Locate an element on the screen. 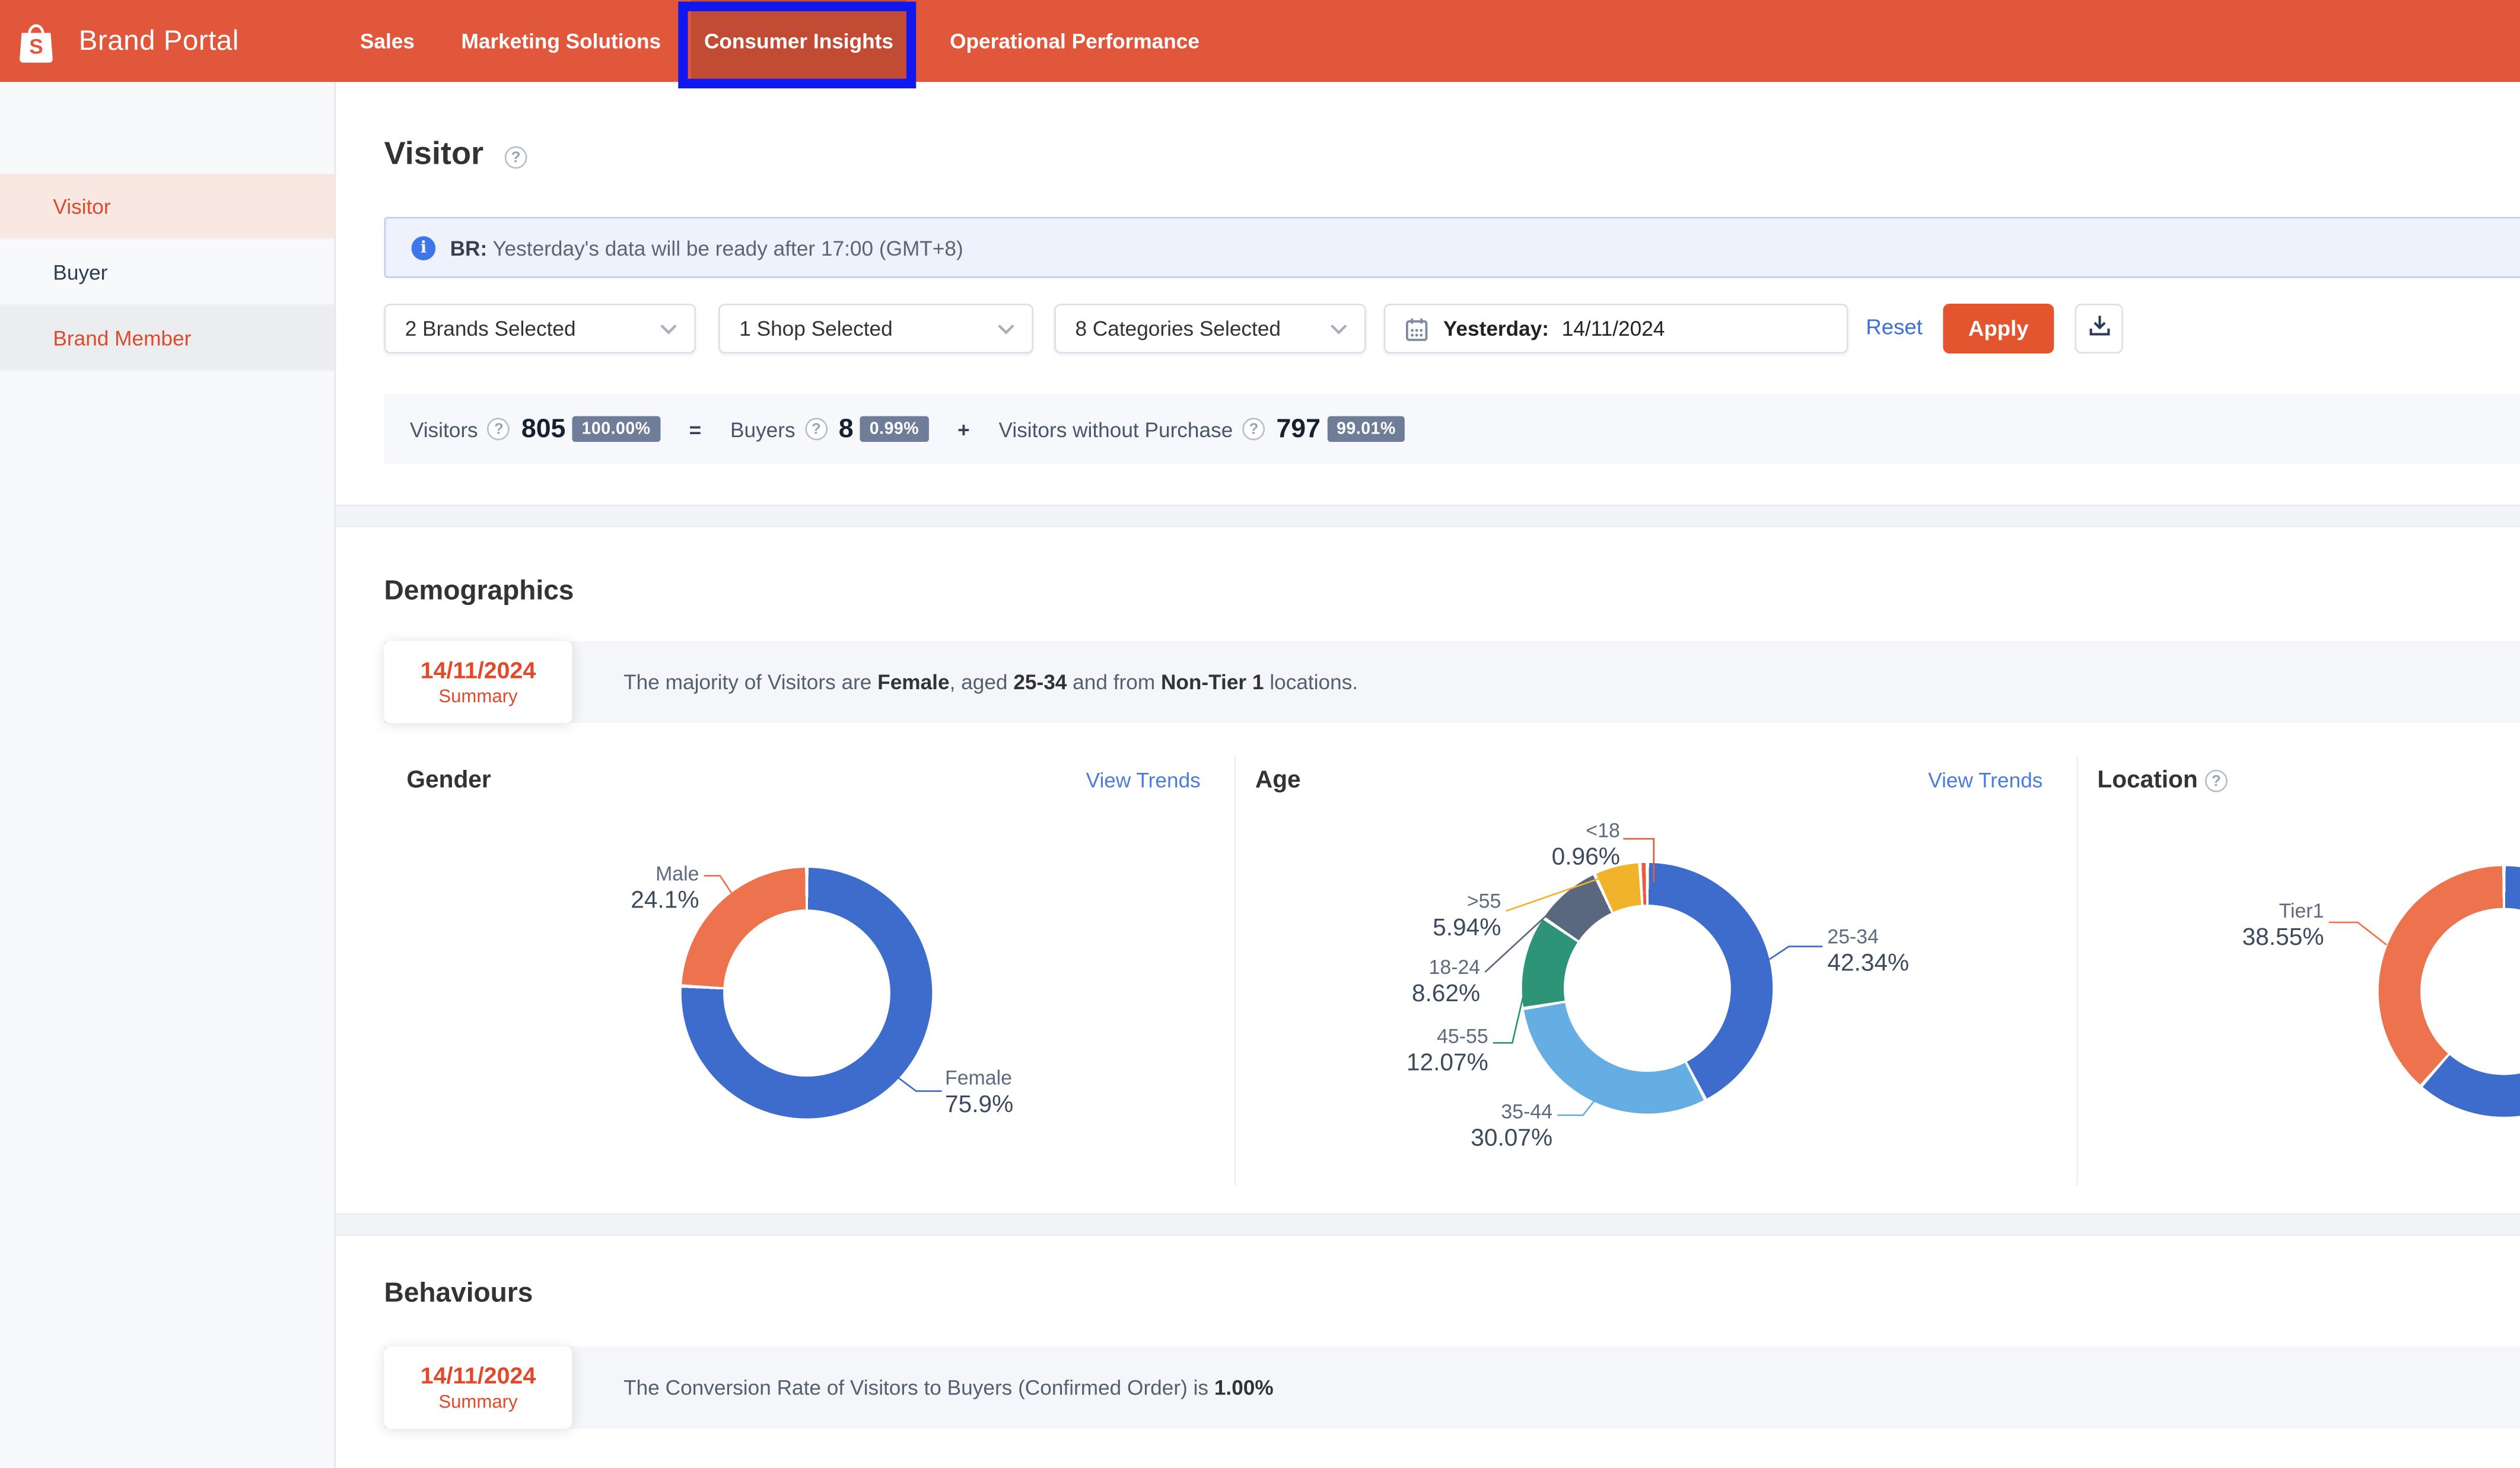 The width and height of the screenshot is (2520, 1468). reset-button: Reset is located at coordinates (1894, 327).